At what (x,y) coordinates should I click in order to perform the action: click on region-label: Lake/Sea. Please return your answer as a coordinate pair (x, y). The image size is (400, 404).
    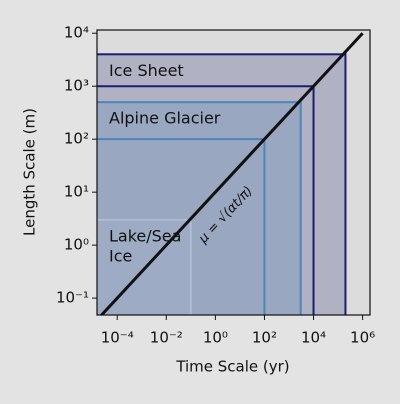
    Looking at the image, I should click on (145, 235).